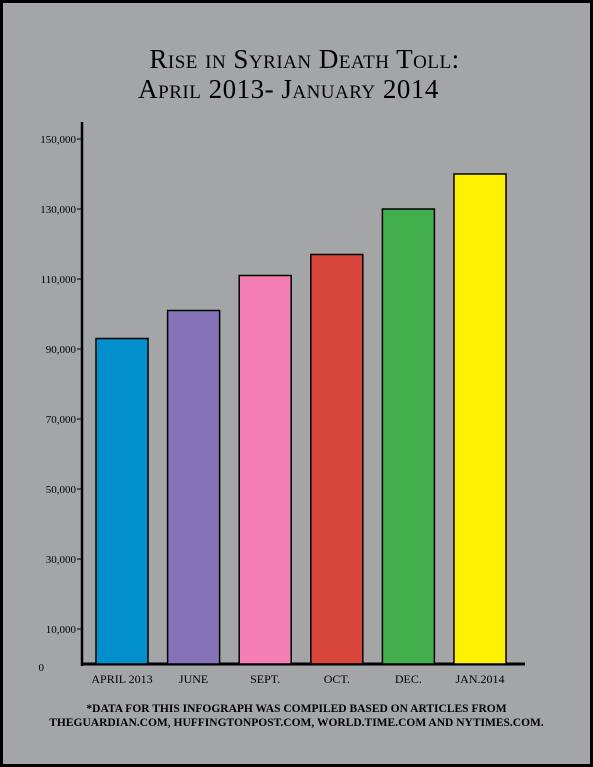 Image resolution: width=593 pixels, height=767 pixels. What do you see at coordinates (265, 679) in the screenshot?
I see `x-category-label: Sept.` at bounding box center [265, 679].